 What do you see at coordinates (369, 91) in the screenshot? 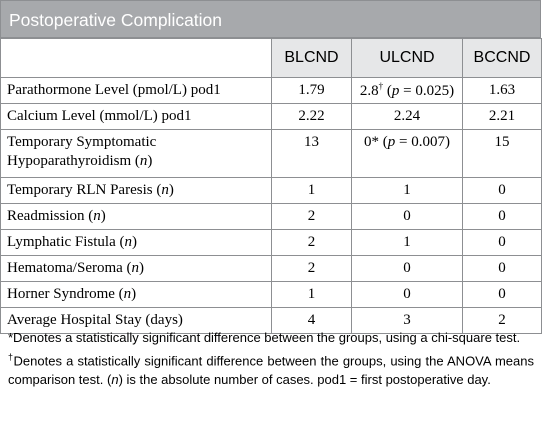
I see `cell-value: 2.8` at bounding box center [369, 91].